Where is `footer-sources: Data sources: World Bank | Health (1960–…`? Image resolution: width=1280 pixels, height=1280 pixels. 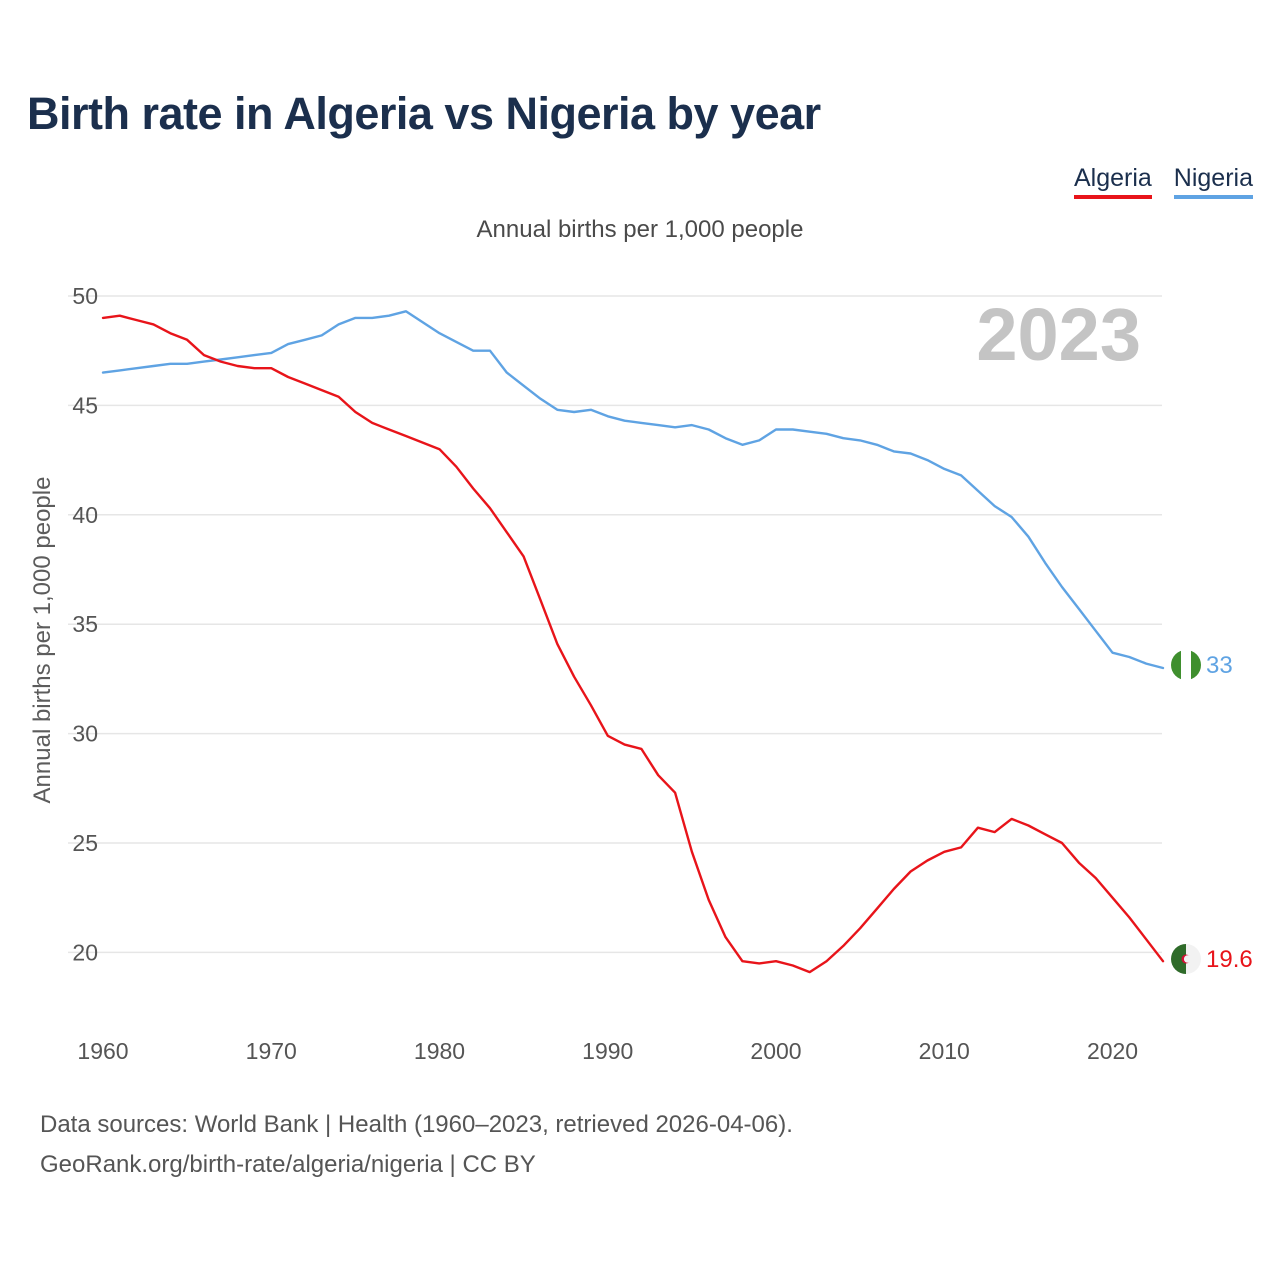 footer-sources: Data sources: World Bank | Health (1960–… is located at coordinates (416, 1124).